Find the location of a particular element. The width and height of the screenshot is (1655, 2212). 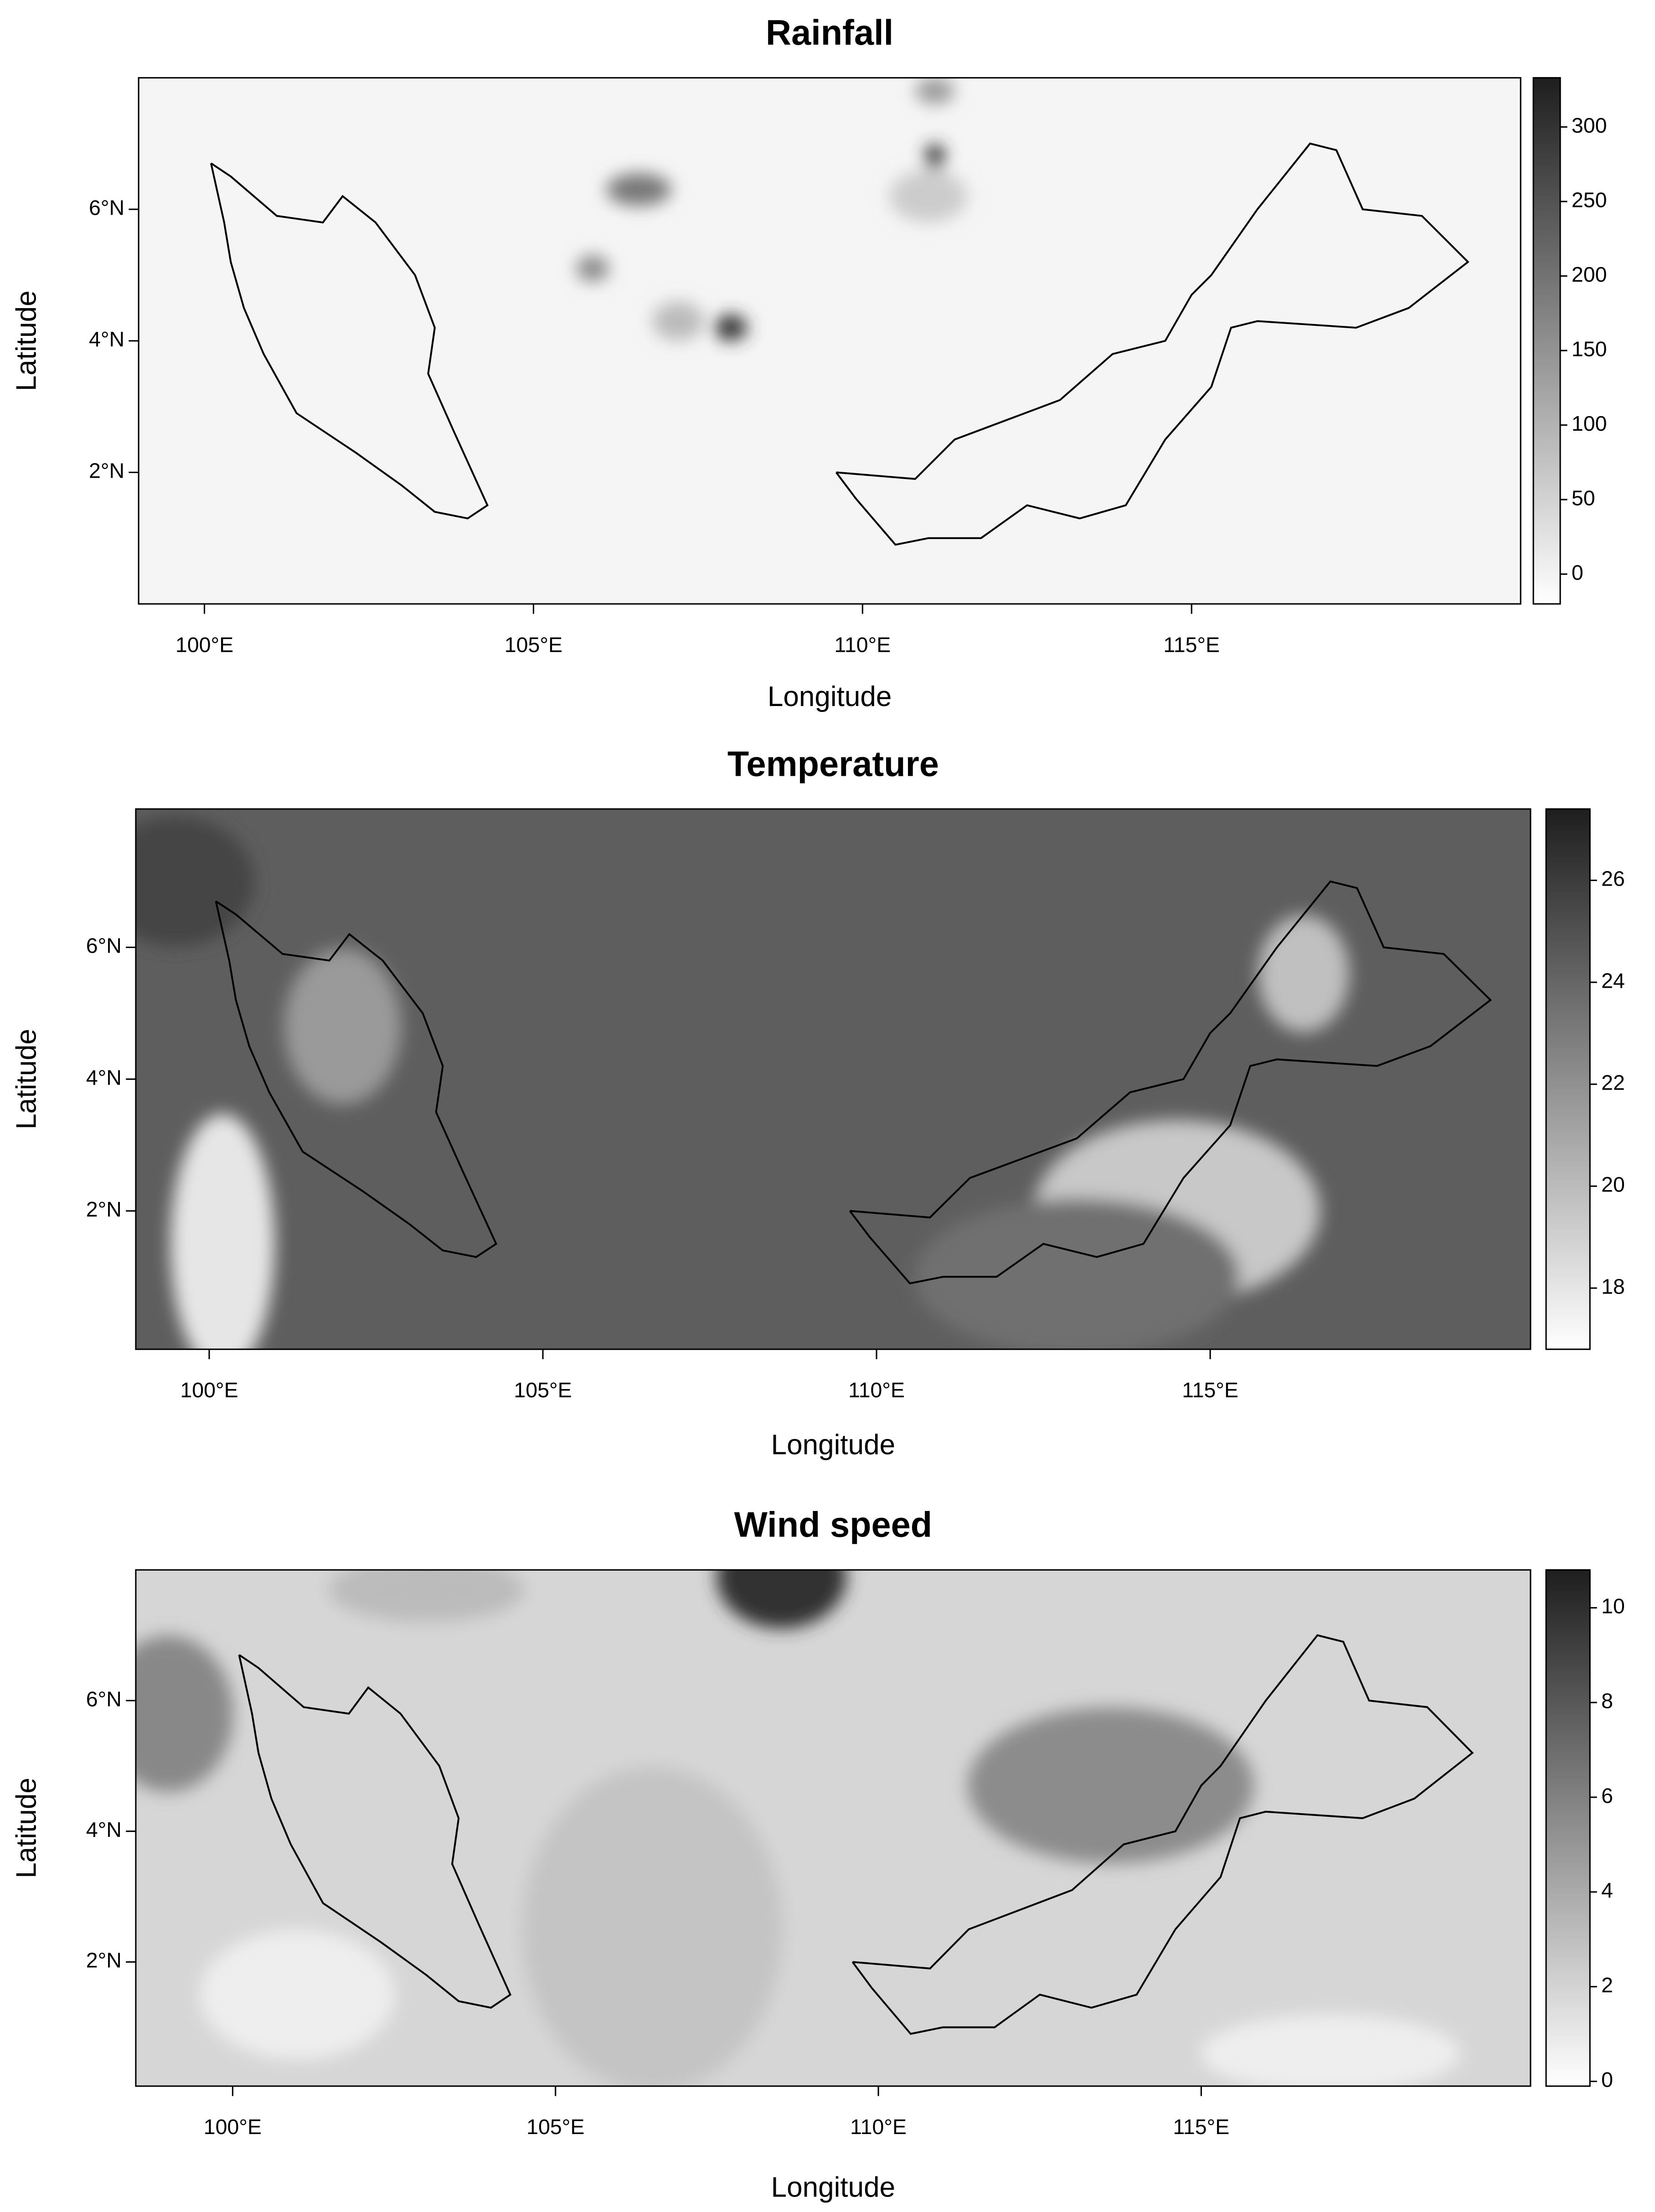

colorbar-tick-label: 8 is located at coordinates (1607, 1701).